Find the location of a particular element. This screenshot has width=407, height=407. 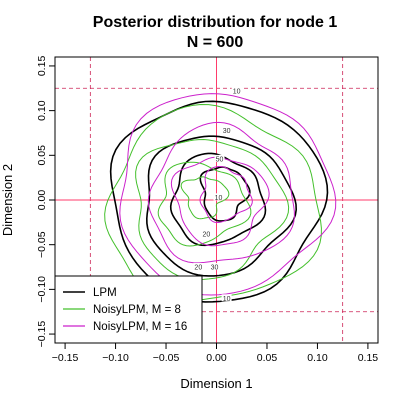

y-tick-label-4: 0.05 is located at coordinates (42, 155).